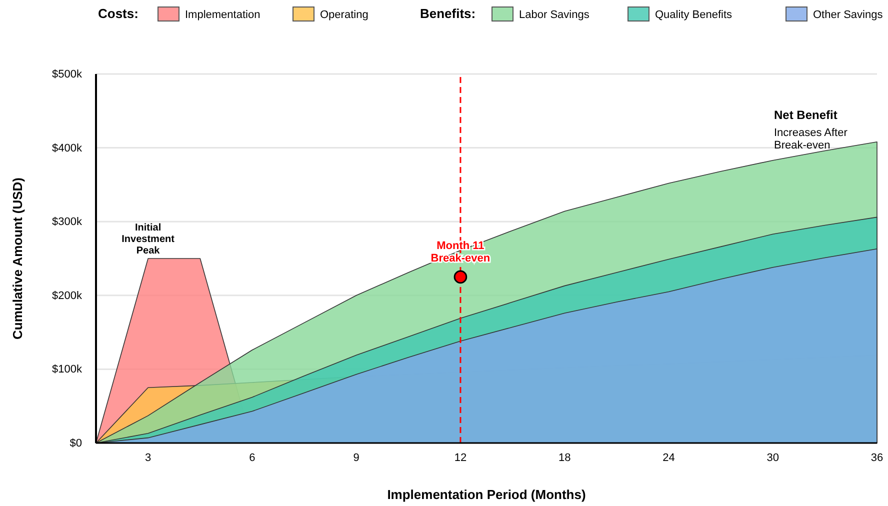  What do you see at coordinates (356, 458) in the screenshot?
I see `x-tick-label: 9` at bounding box center [356, 458].